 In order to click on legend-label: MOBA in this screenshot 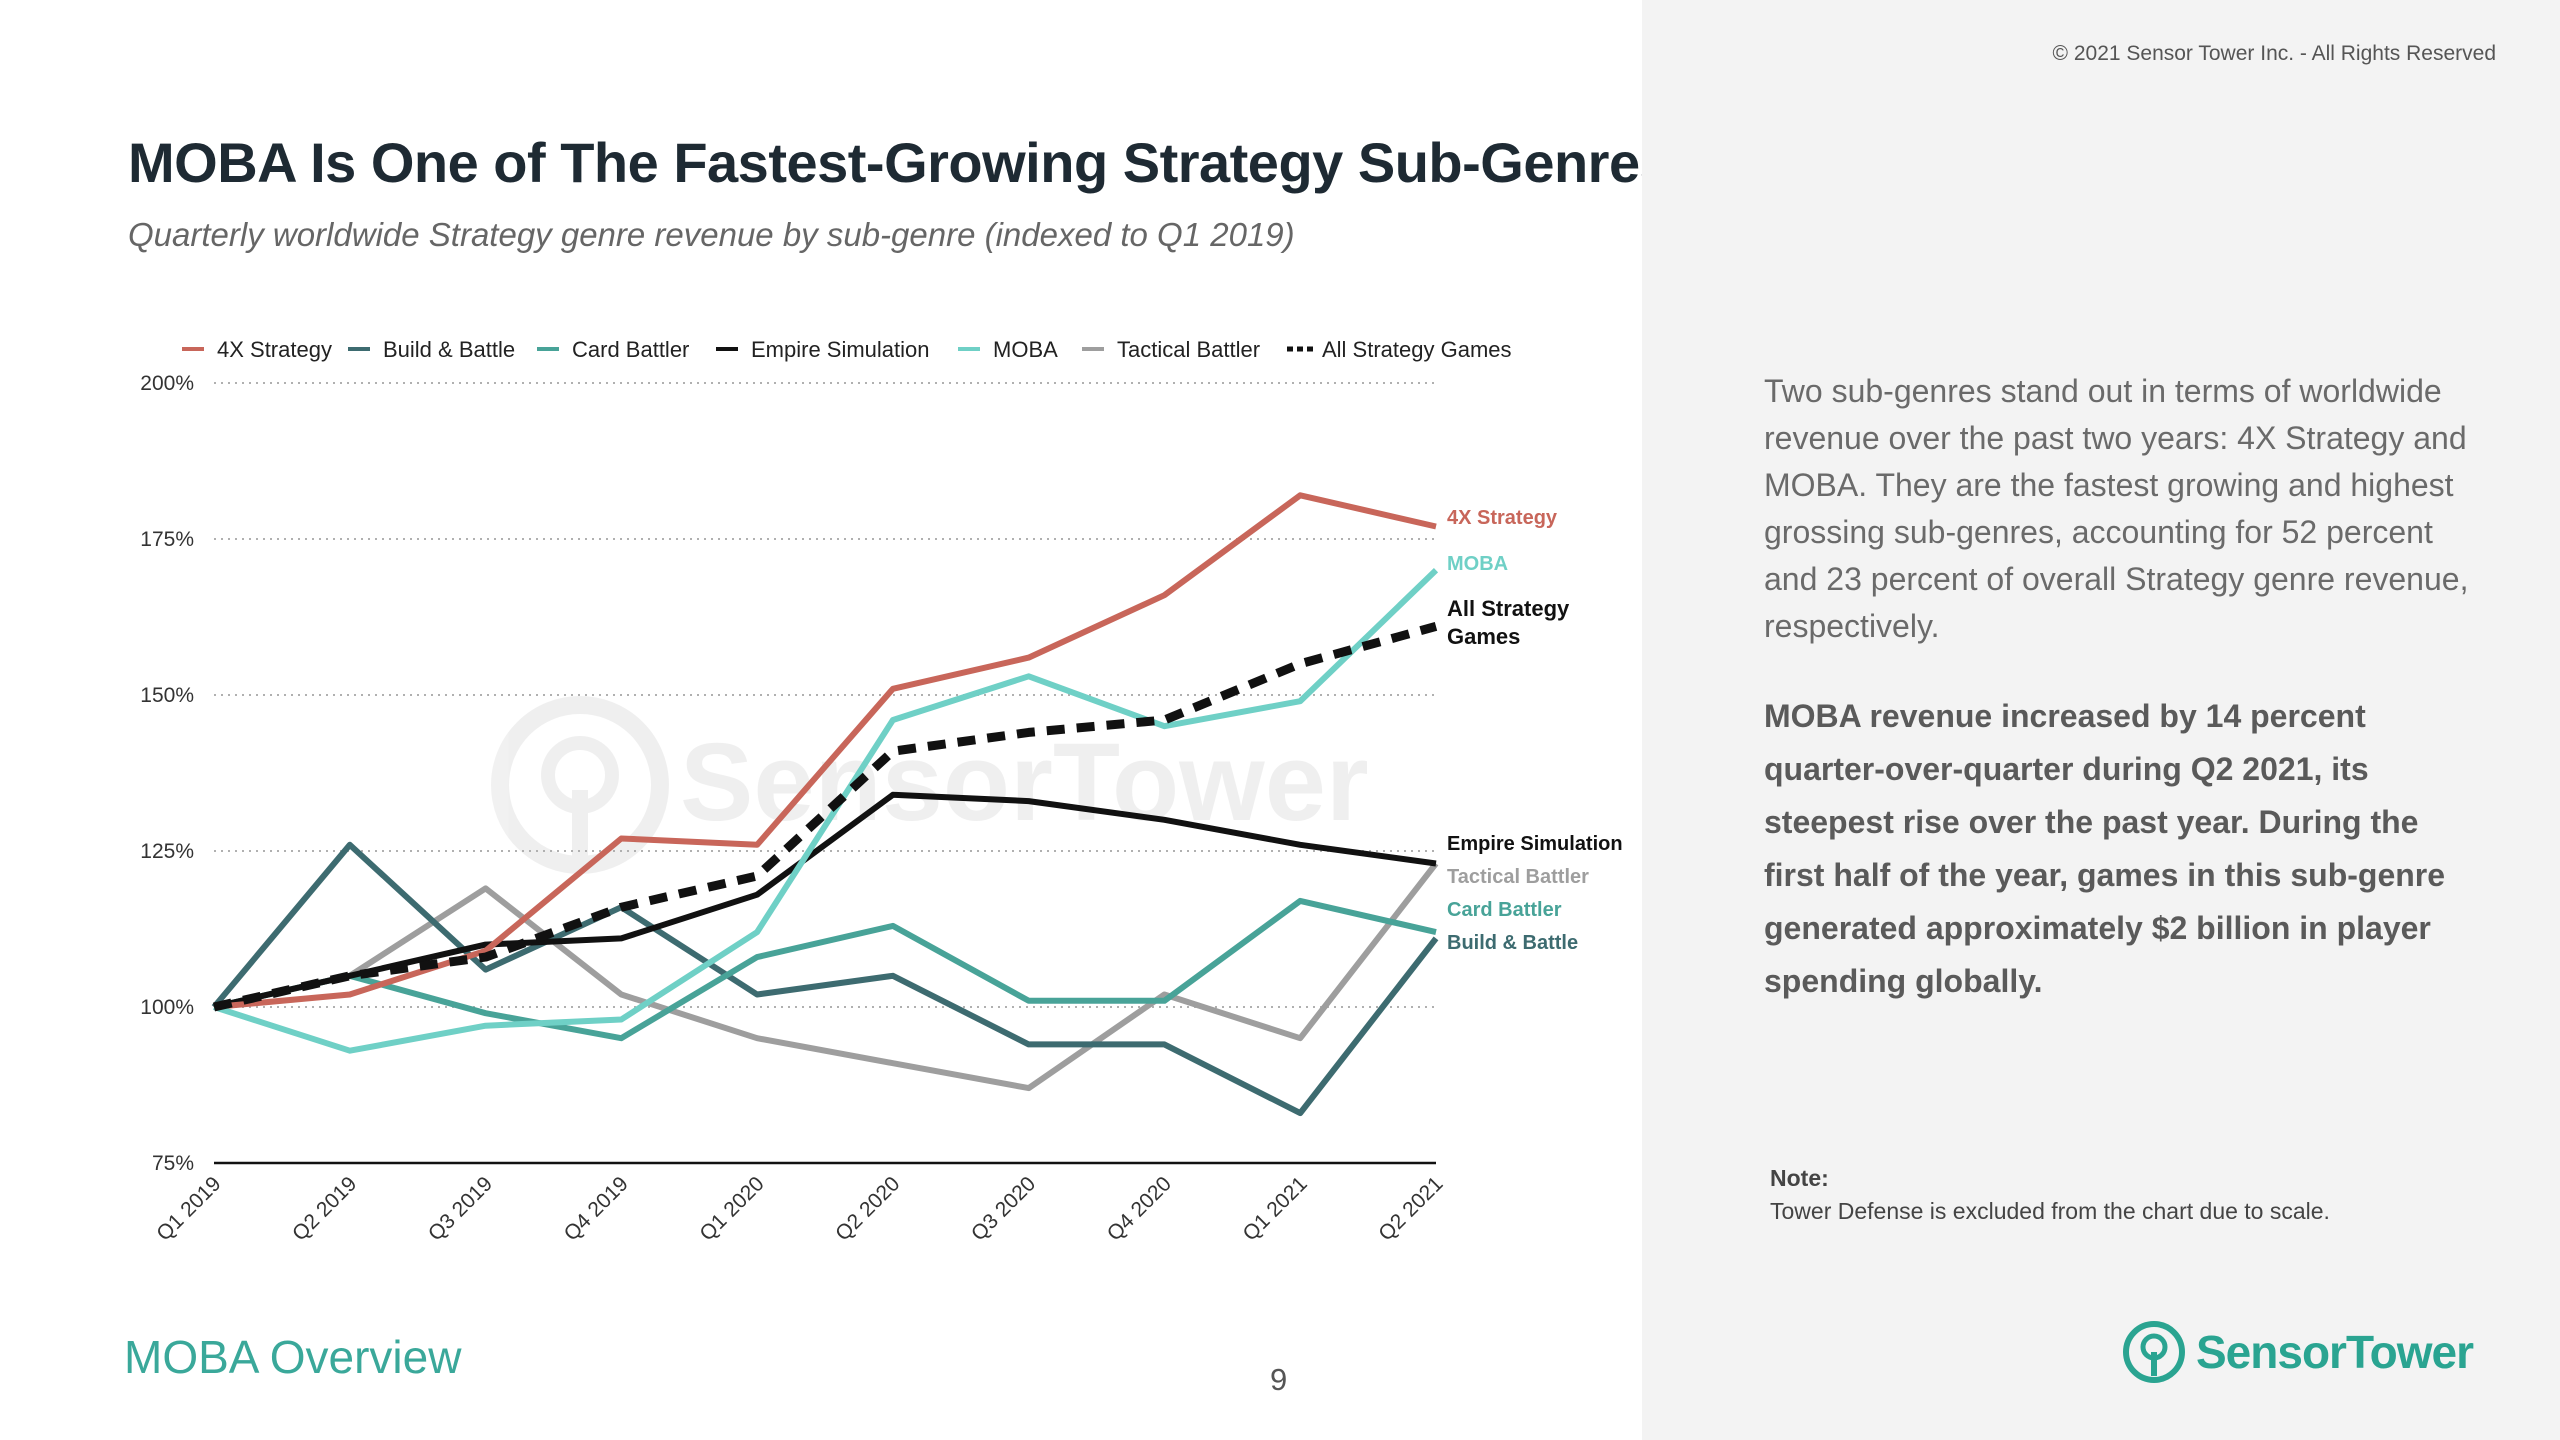, I will do `click(1025, 349)`.